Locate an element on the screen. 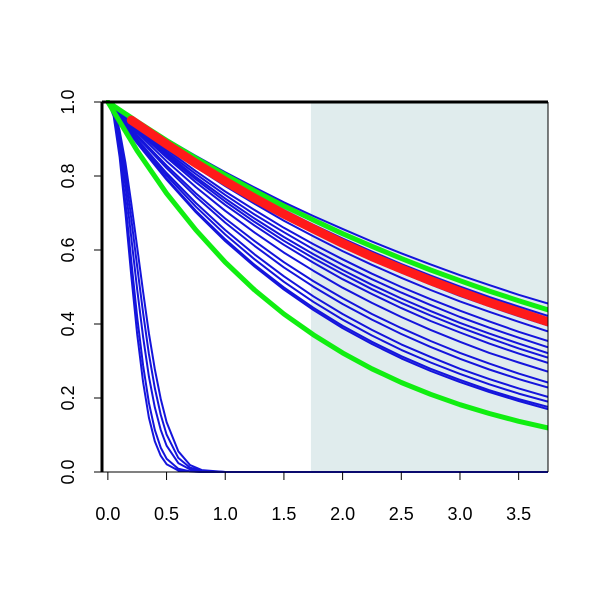 Image resolution: width=600 pixels, height=600 pixels. x-tick-label: 0.0 is located at coordinates (107, 514).